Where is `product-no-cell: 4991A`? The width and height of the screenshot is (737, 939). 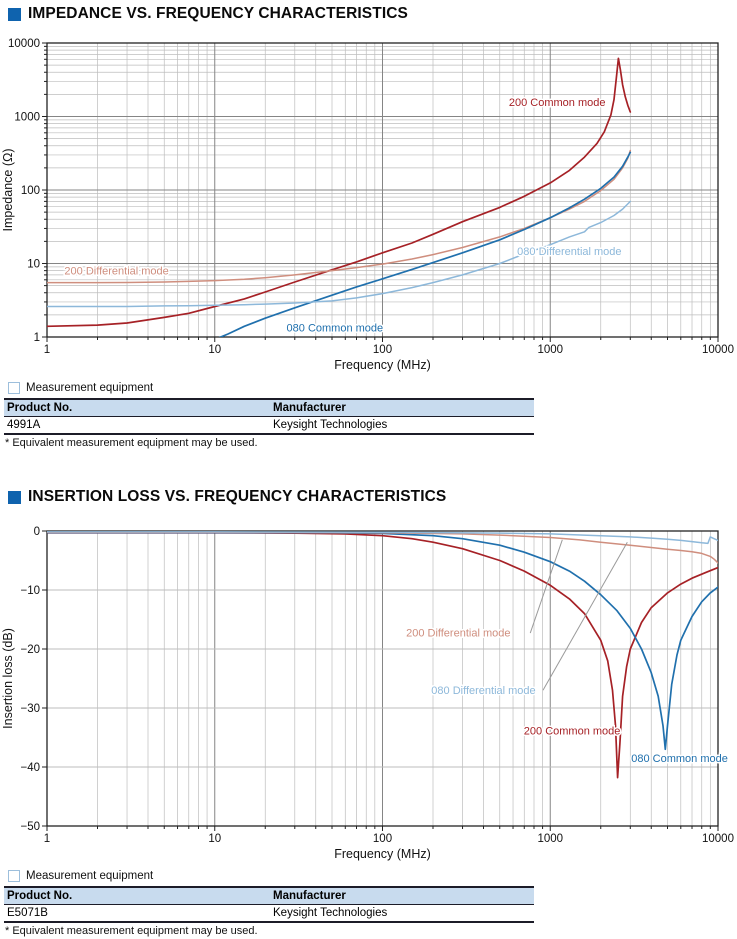
product-no-cell: 4991A is located at coordinates (24, 425).